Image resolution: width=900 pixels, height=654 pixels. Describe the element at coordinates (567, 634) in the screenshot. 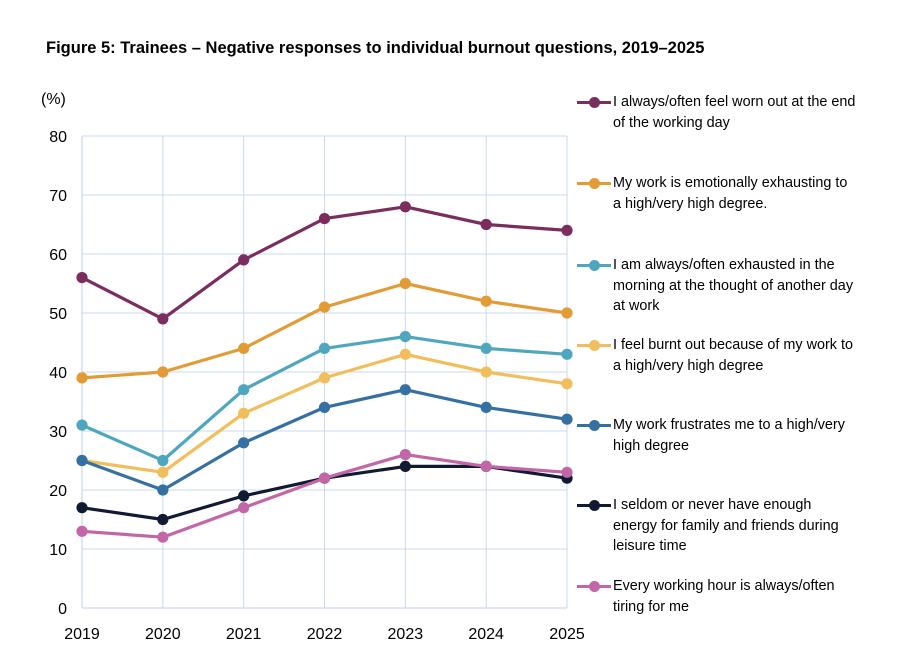

I see `x-tick-label: 2025` at that location.